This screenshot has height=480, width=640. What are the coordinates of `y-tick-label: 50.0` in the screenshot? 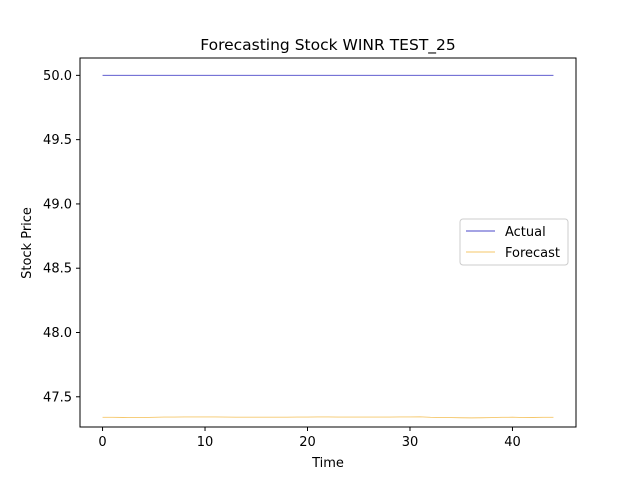 It's located at (57, 76).